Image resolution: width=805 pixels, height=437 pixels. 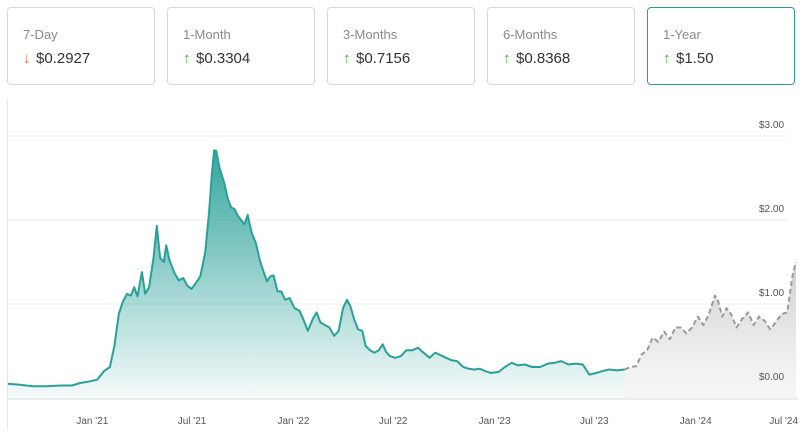 I want to click on card-value: $0.7156, so click(x=383, y=58).